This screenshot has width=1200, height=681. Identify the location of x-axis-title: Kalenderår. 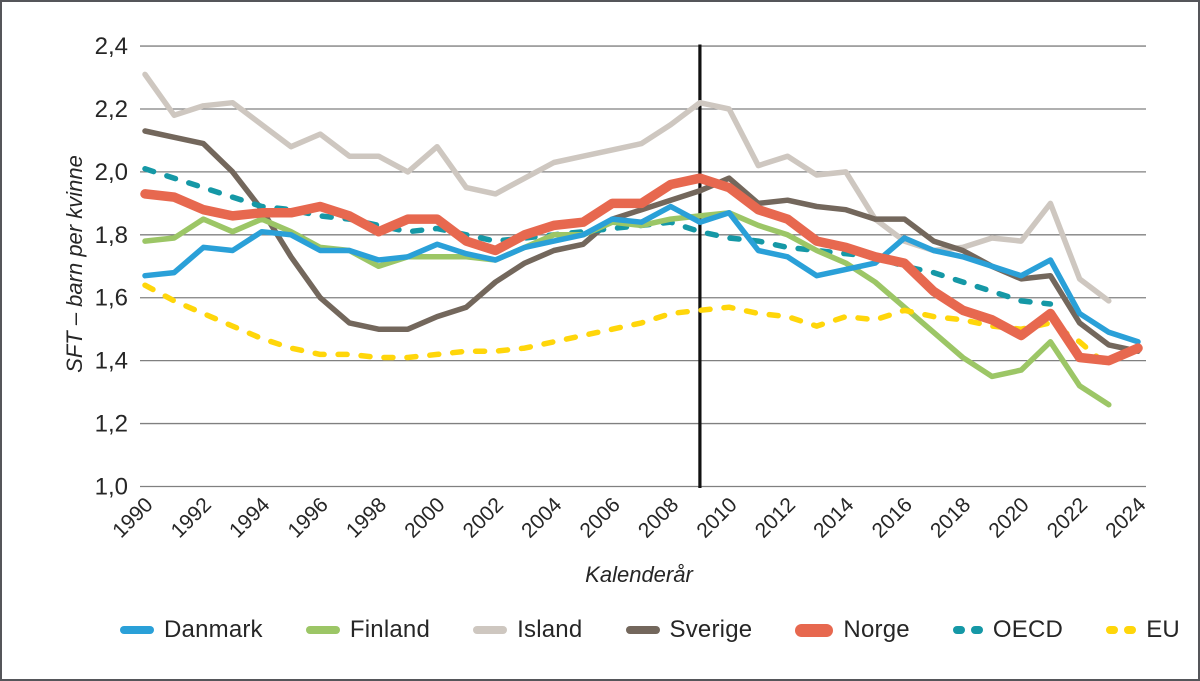
(639, 574).